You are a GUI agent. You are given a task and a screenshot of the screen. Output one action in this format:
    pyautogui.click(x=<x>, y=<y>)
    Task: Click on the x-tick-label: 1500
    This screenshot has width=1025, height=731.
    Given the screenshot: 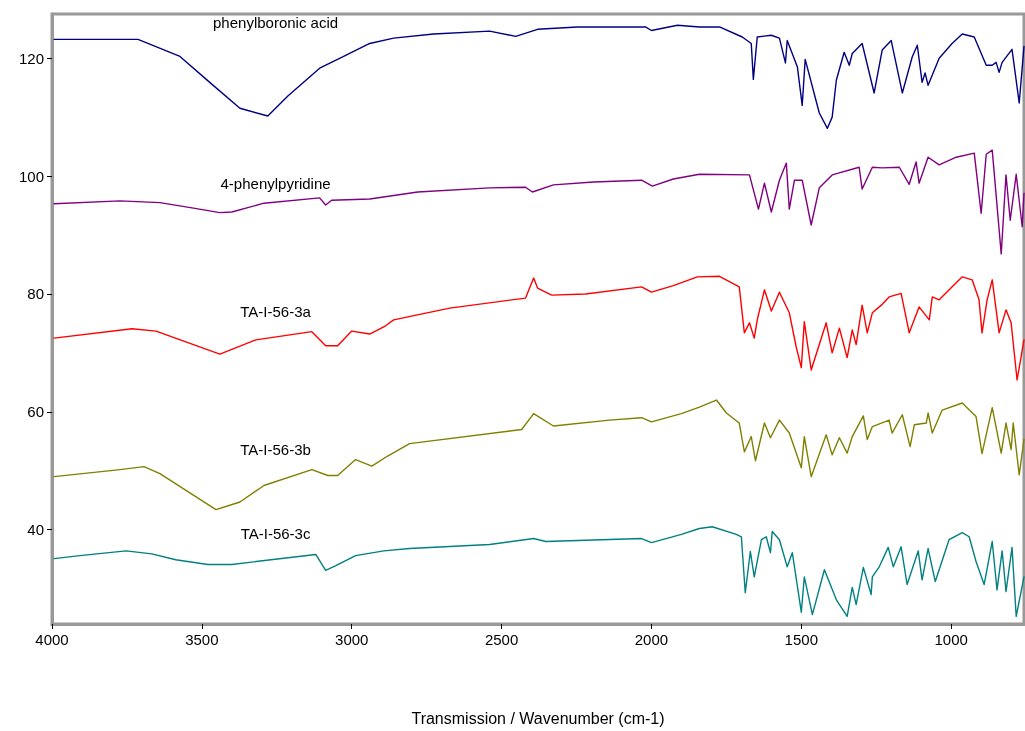 What is the action you would take?
    pyautogui.click(x=801, y=639)
    